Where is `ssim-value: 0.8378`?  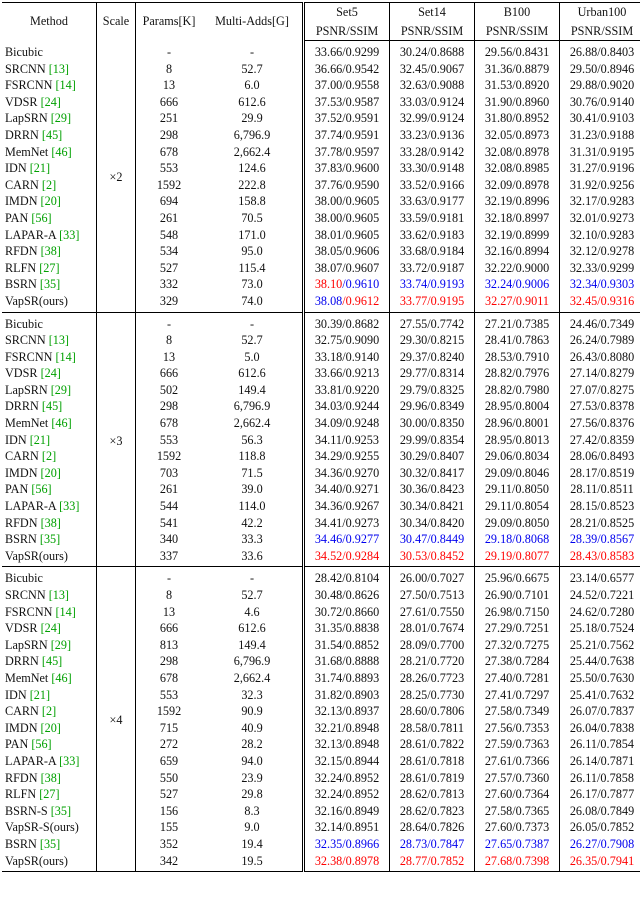
ssim-value: 0.8378 is located at coordinates (617, 406).